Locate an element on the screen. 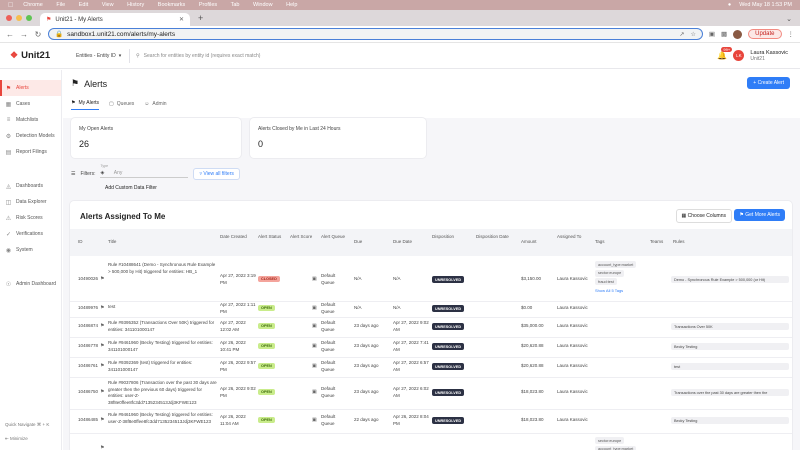 This screenshot has width=800, height=450. type-filter-select: Type ◈ Any is located at coordinates (144, 171).